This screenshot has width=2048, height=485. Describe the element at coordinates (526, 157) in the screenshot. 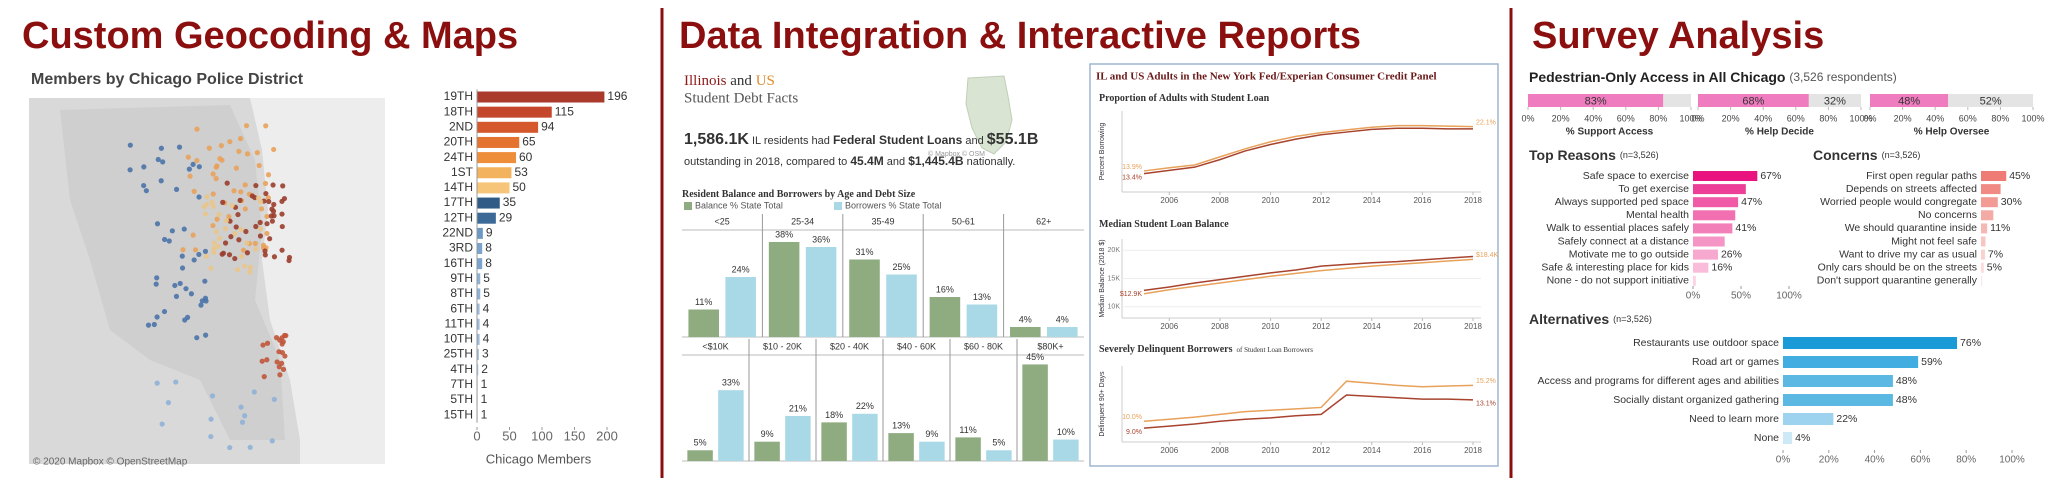

I see `value-label: 60` at that location.